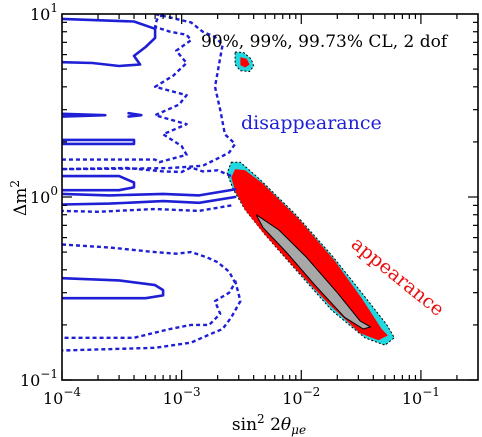 The width and height of the screenshot is (482, 437). Describe the element at coordinates (44, 12) in the screenshot. I see `y-tick-label: 10¹` at that location.